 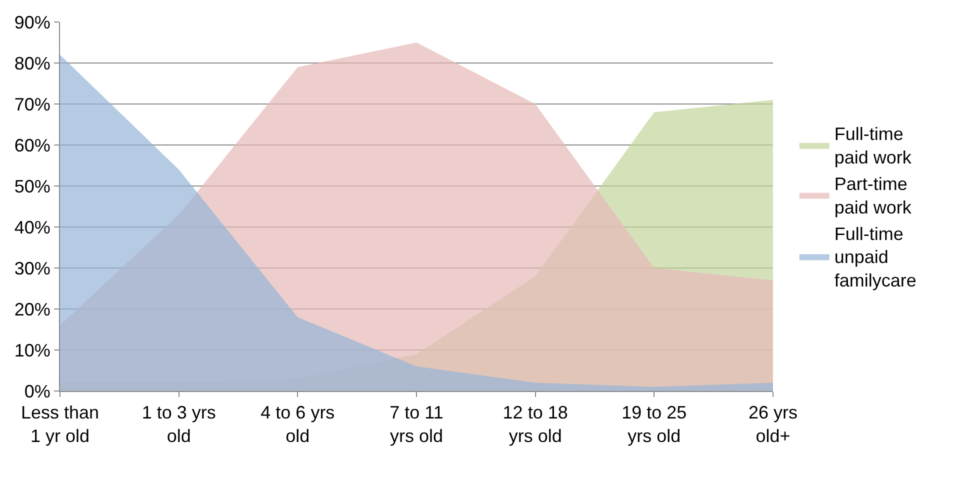 What do you see at coordinates (32, 63) in the screenshot?
I see `y-tick-label: 80%` at bounding box center [32, 63].